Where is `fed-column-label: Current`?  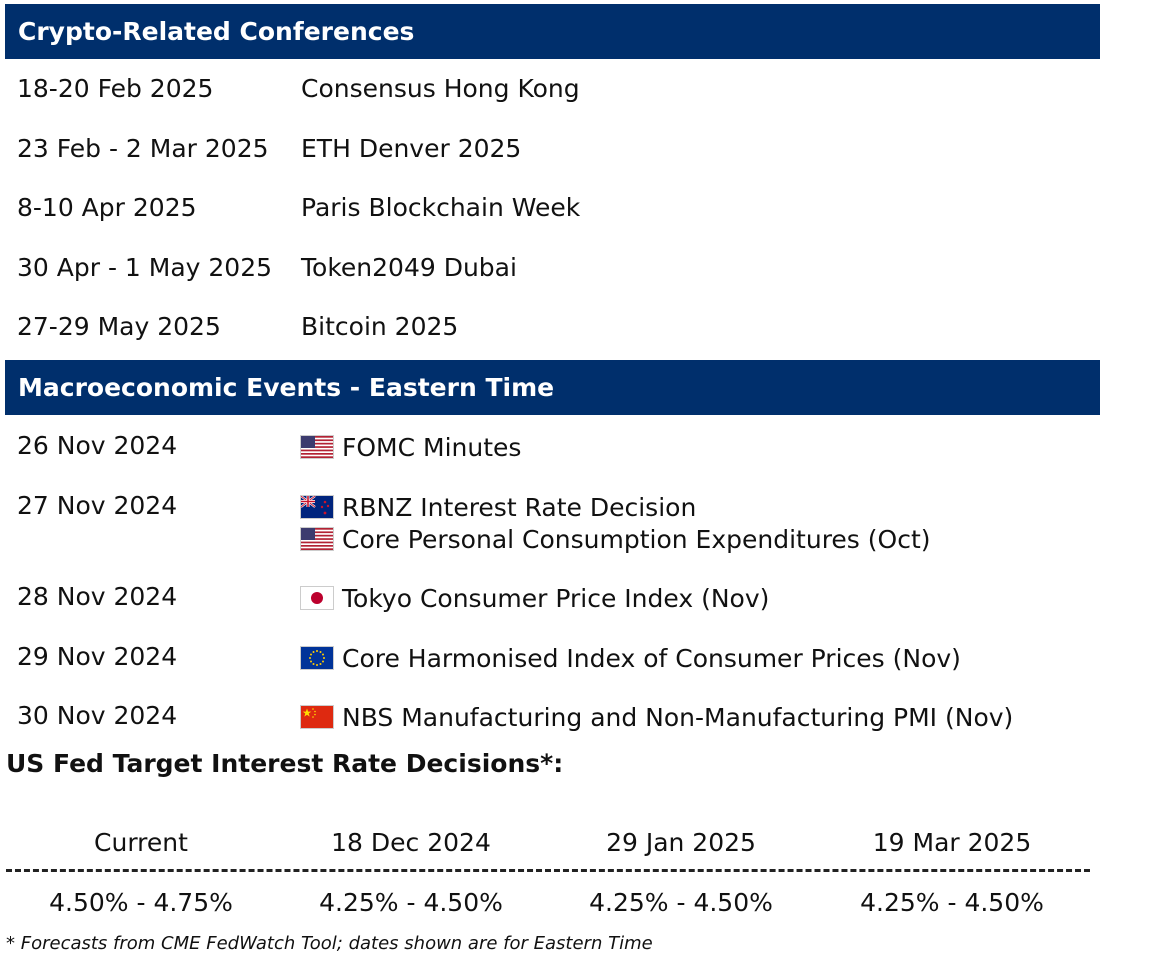
fed-column-label: Current is located at coordinates (141, 842).